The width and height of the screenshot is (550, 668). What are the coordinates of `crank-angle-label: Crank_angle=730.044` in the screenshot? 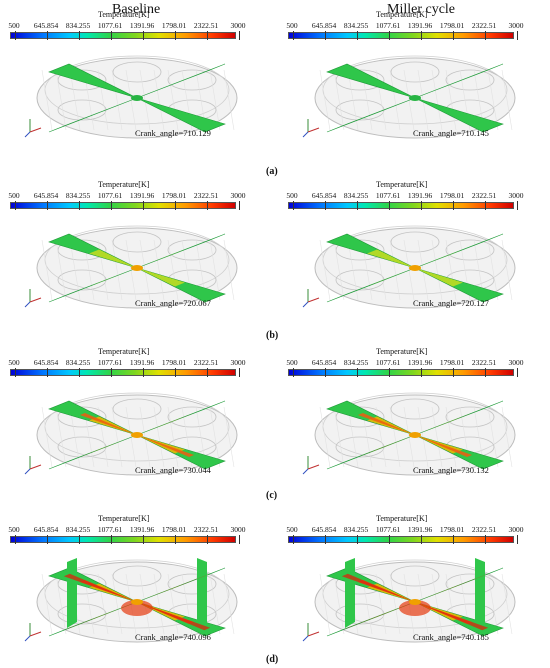 It's located at (173, 470).